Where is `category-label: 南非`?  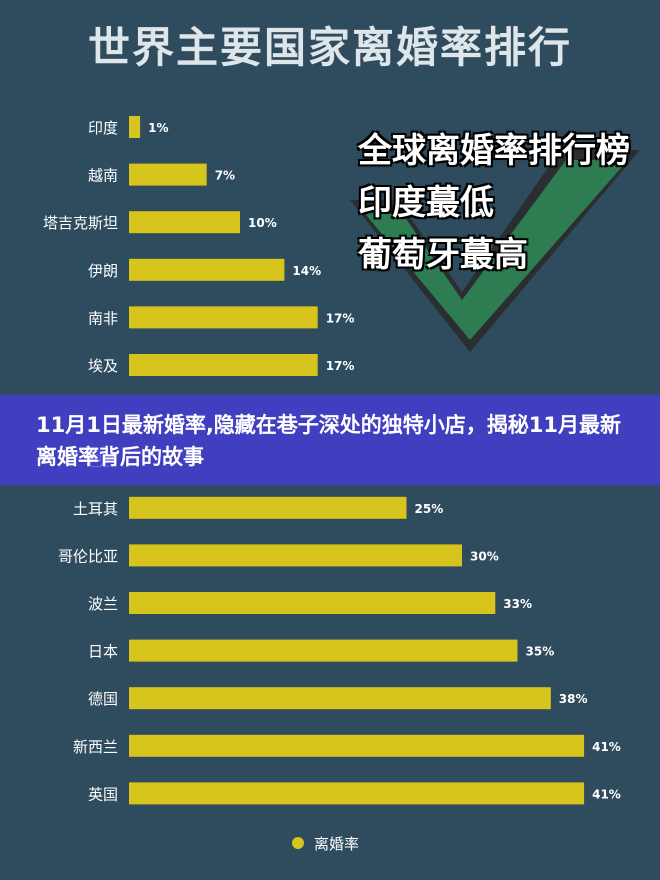 category-label: 南非 is located at coordinates (103, 318).